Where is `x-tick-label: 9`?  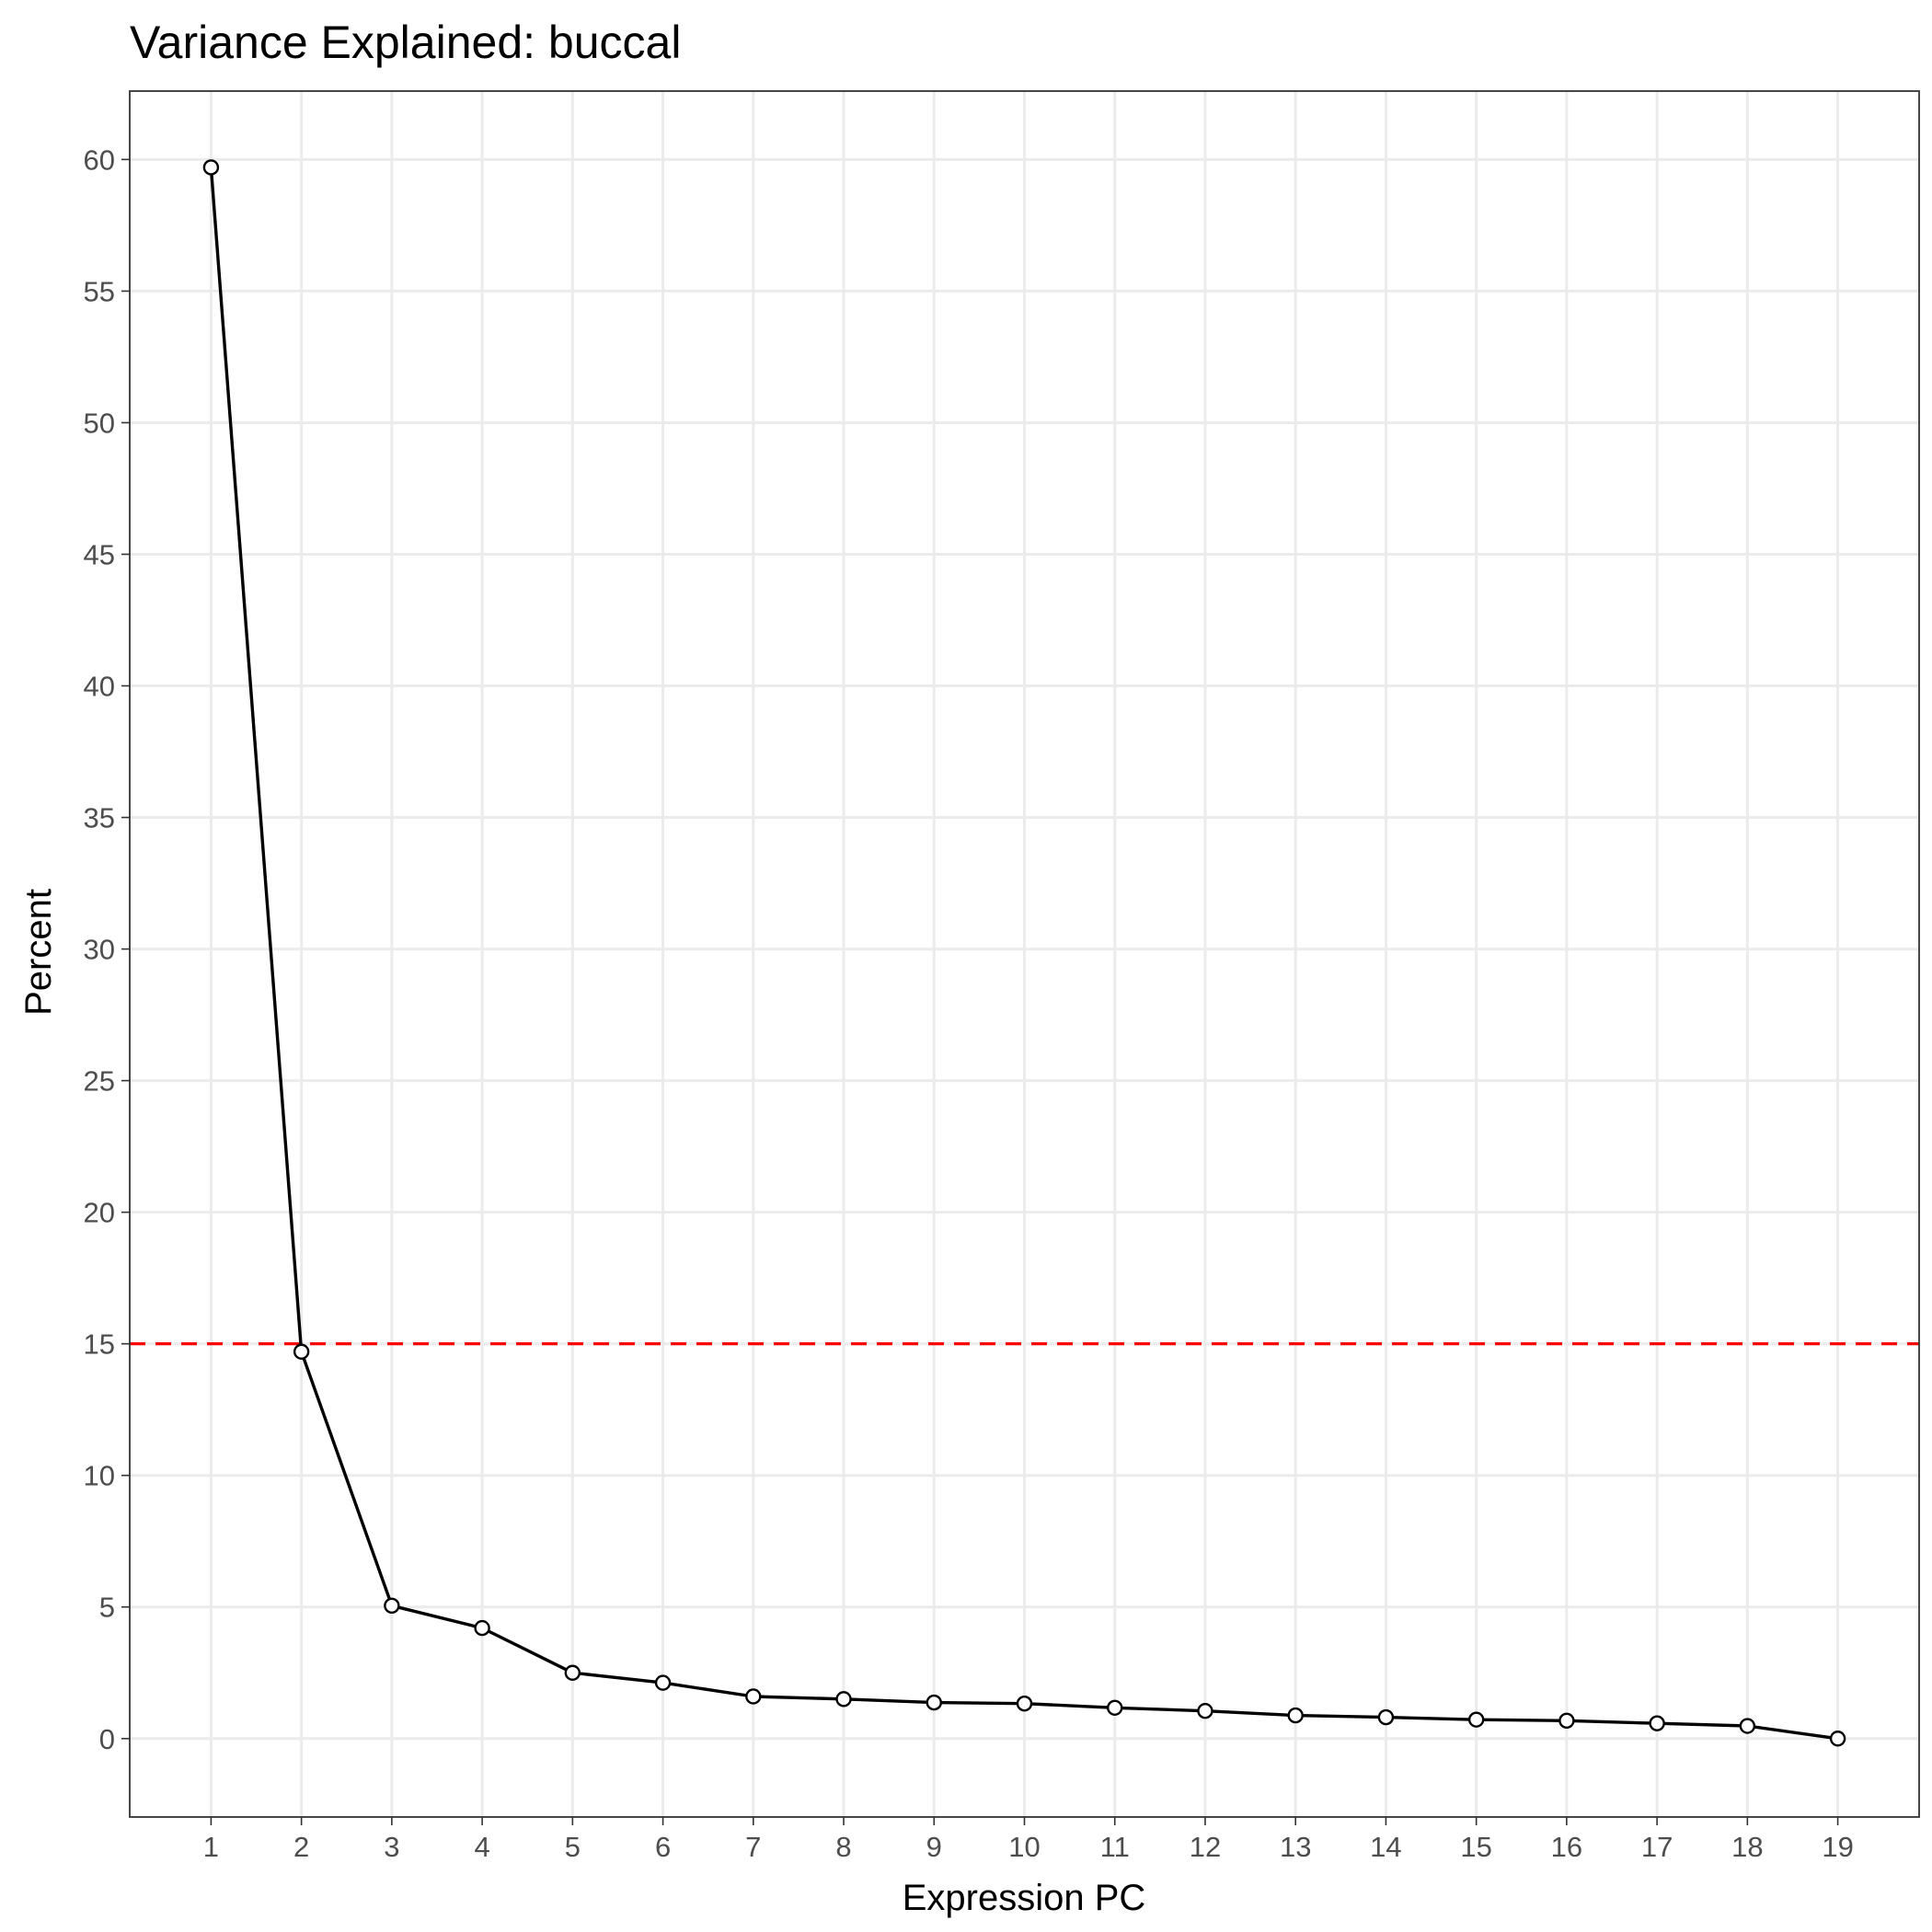
x-tick-label: 9 is located at coordinates (934, 1847).